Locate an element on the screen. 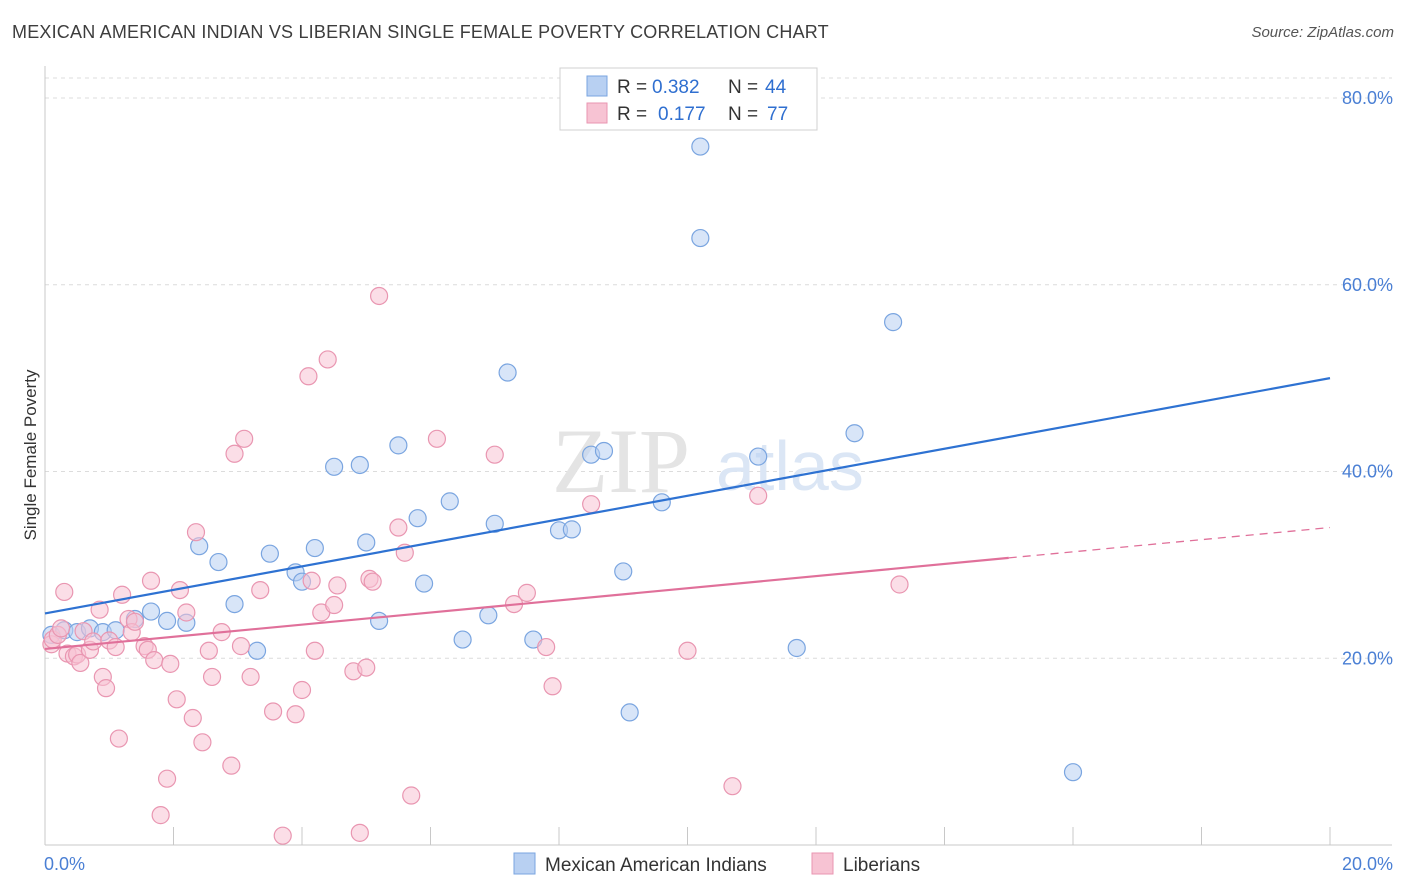 The image size is (1406, 892). legend-r-value-2: 0.177 is located at coordinates (682, 114).